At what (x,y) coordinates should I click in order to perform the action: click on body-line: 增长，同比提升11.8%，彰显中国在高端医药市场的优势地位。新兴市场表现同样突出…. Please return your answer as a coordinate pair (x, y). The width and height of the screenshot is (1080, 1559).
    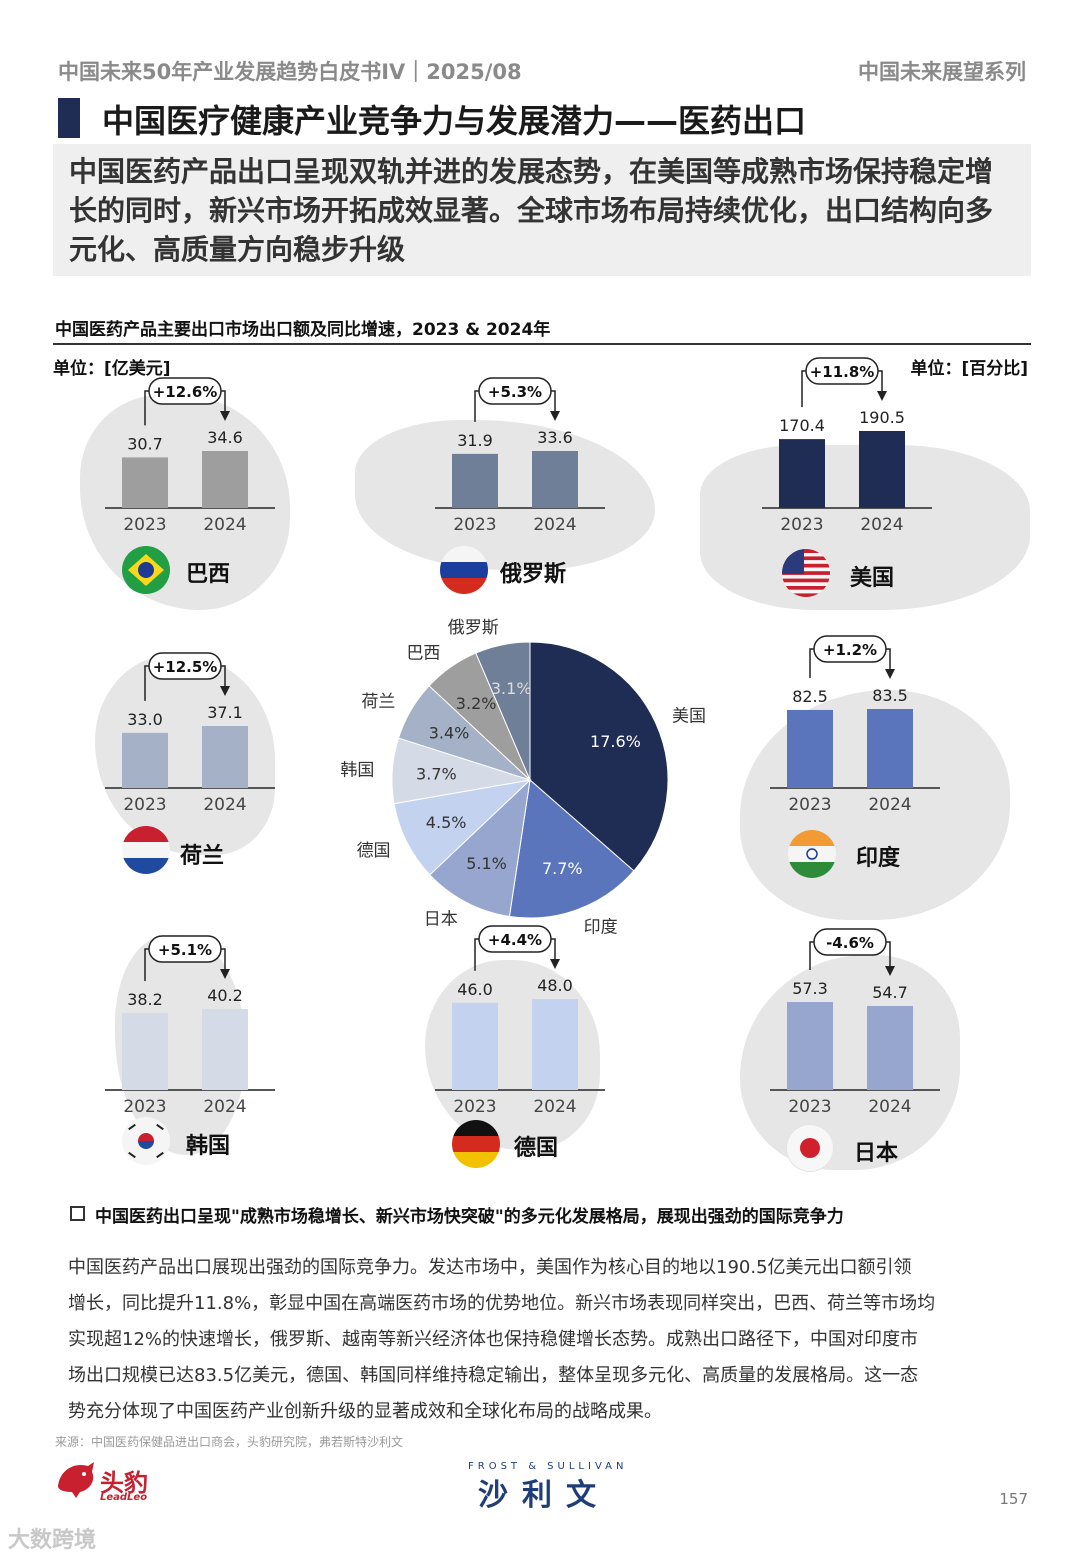
    Looking at the image, I should click on (502, 1303).